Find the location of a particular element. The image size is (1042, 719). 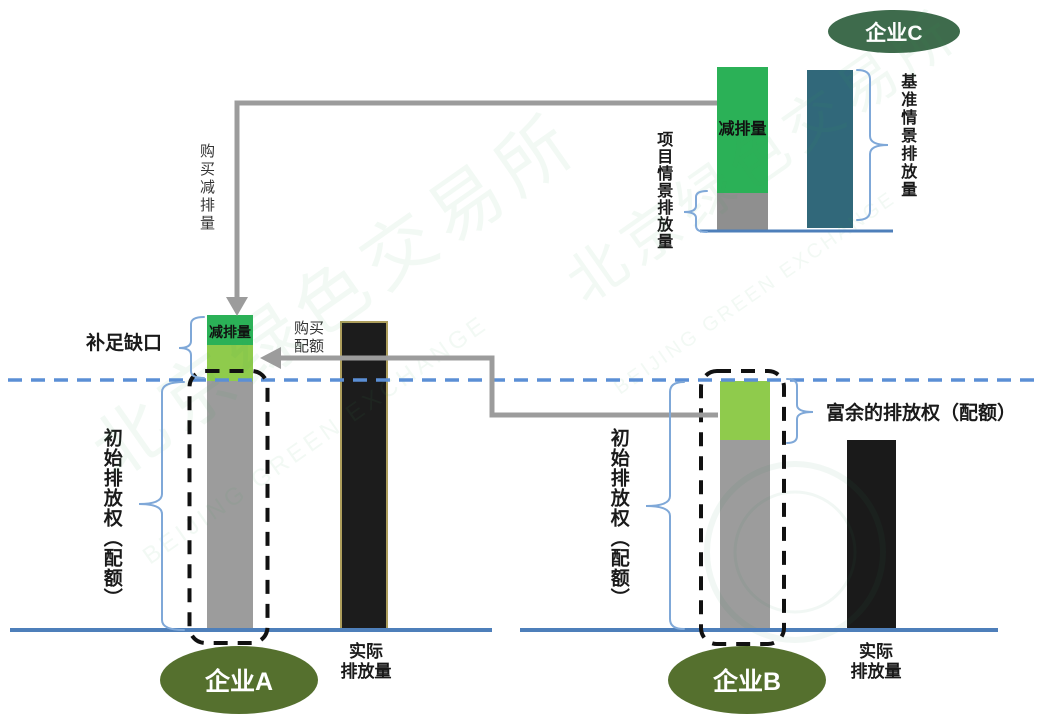

buy-allowance-arrow is located at coordinates (489, 382).